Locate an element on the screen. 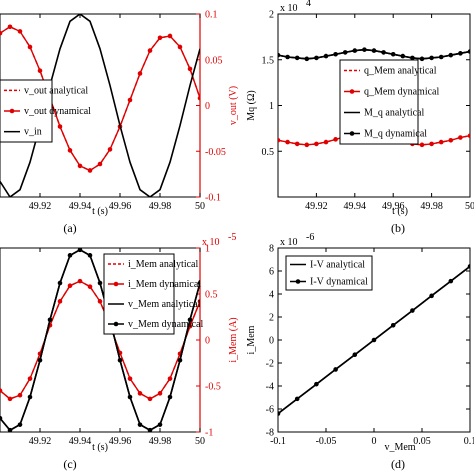 This screenshot has width=474, height=474. x-tick-label: 49.94 is located at coordinates (80, 206).